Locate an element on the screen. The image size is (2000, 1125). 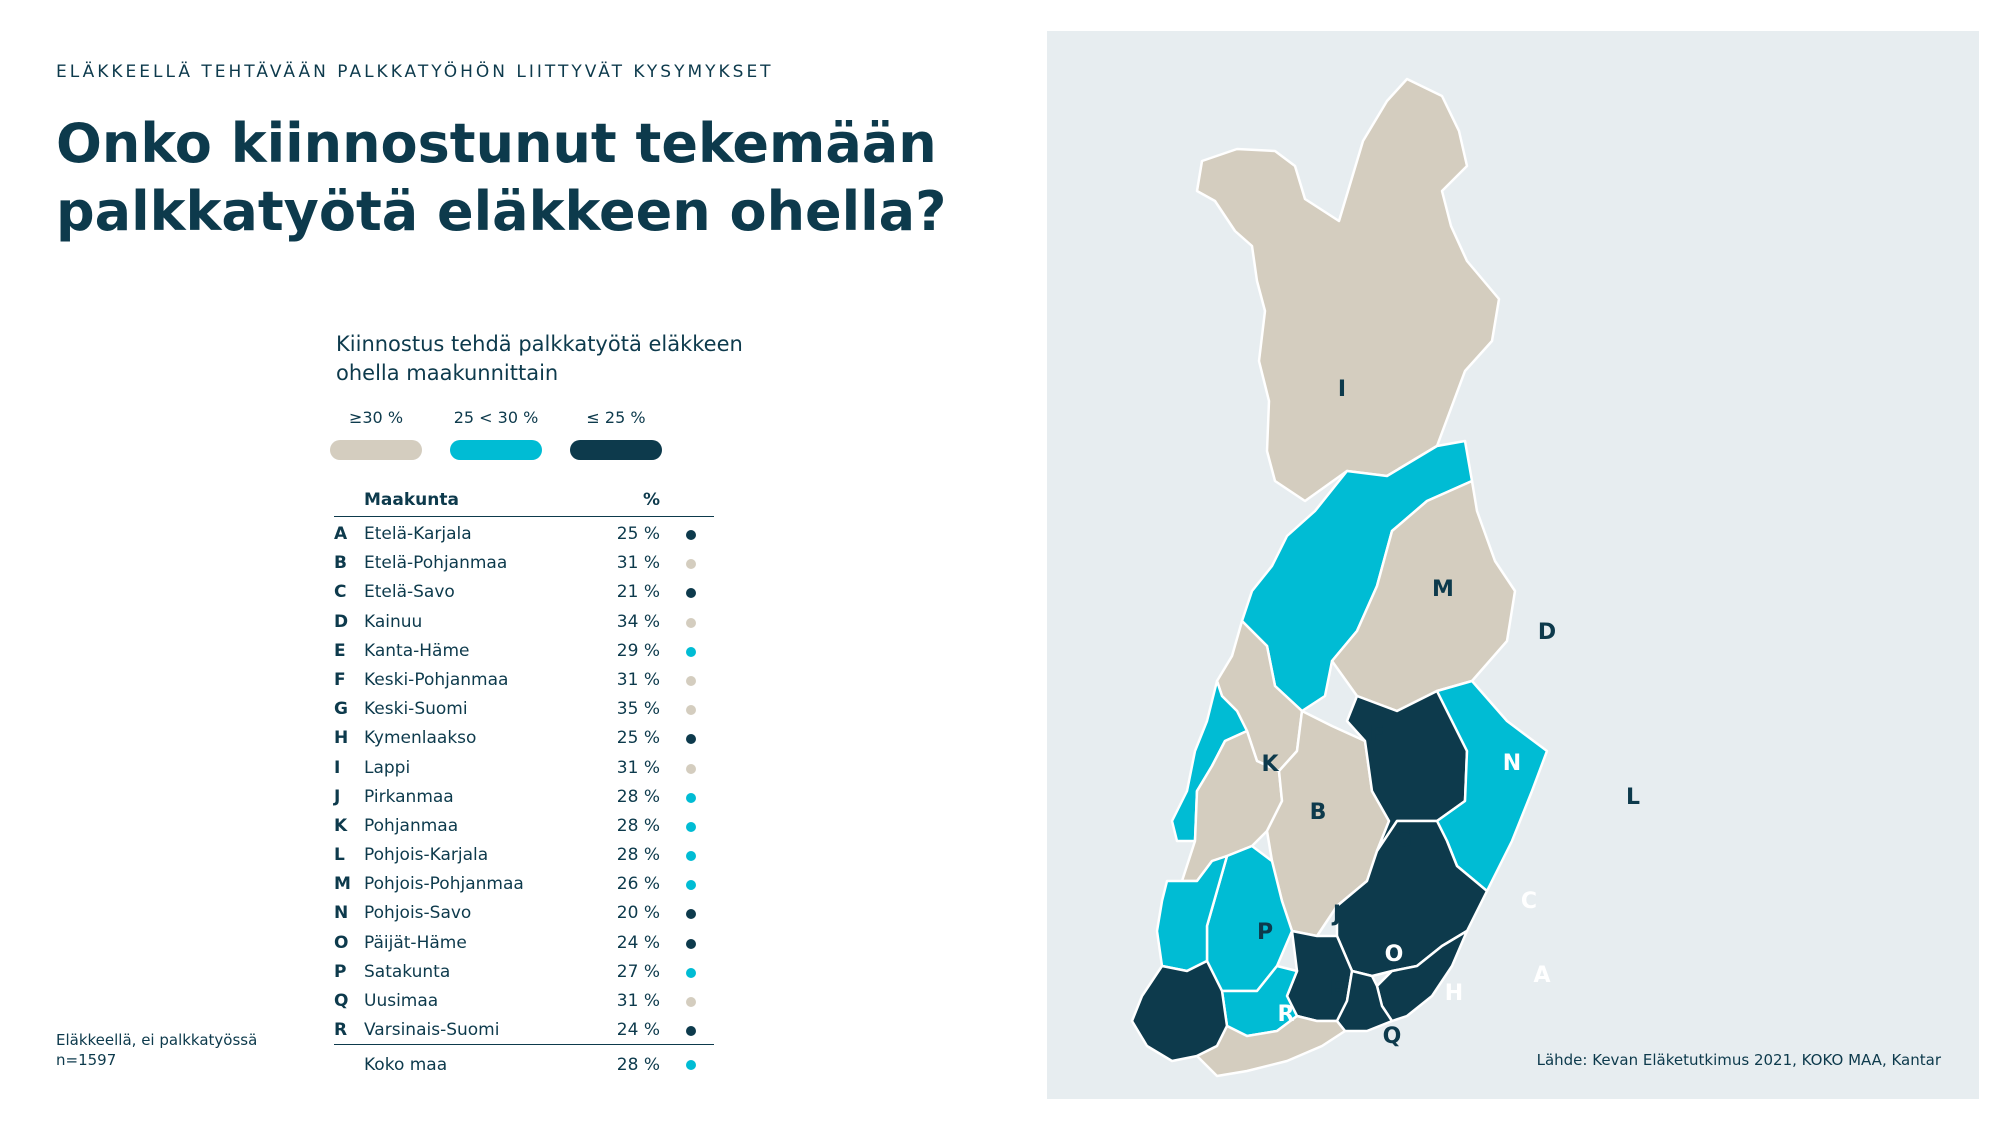
row-code: P is located at coordinates (340, 971).